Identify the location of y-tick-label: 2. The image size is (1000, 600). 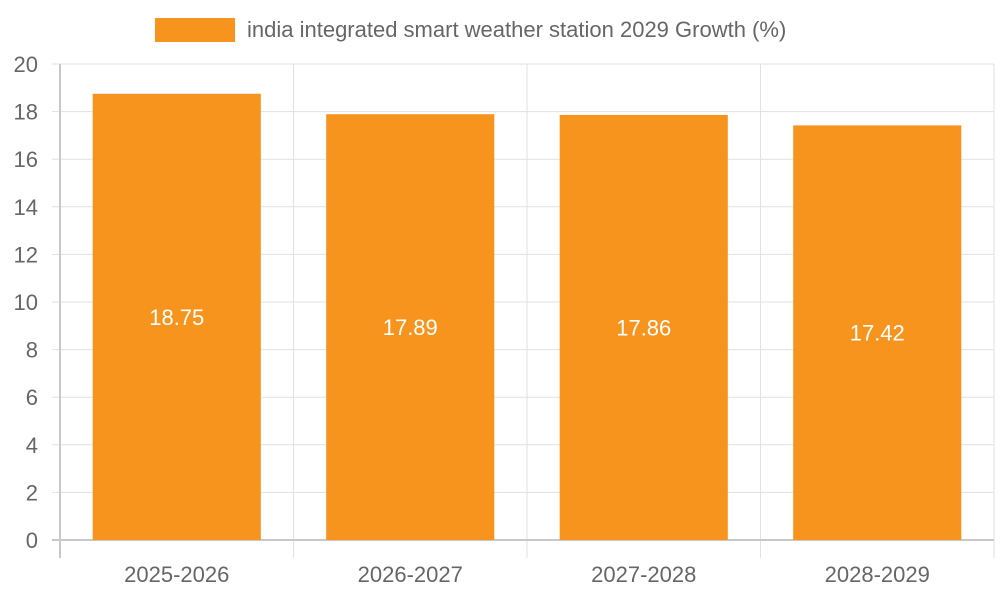
(32, 492).